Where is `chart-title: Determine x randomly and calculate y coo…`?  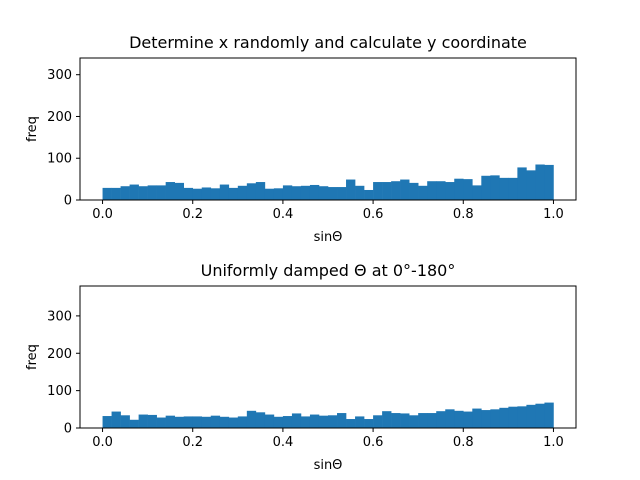
chart-title: Determine x randomly and calculate y coo… is located at coordinates (328, 42).